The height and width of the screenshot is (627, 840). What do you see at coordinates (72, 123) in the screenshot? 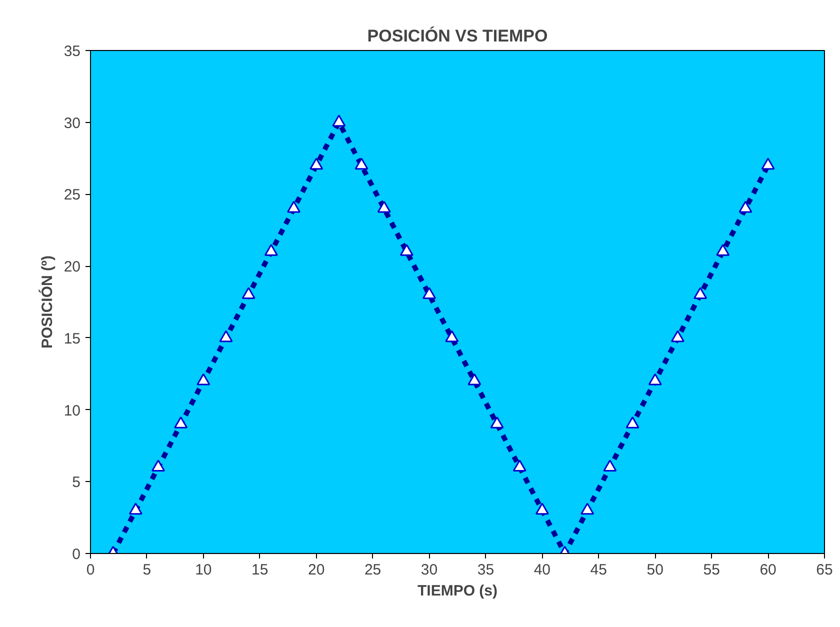
I see `y-tick-label: 30` at bounding box center [72, 123].